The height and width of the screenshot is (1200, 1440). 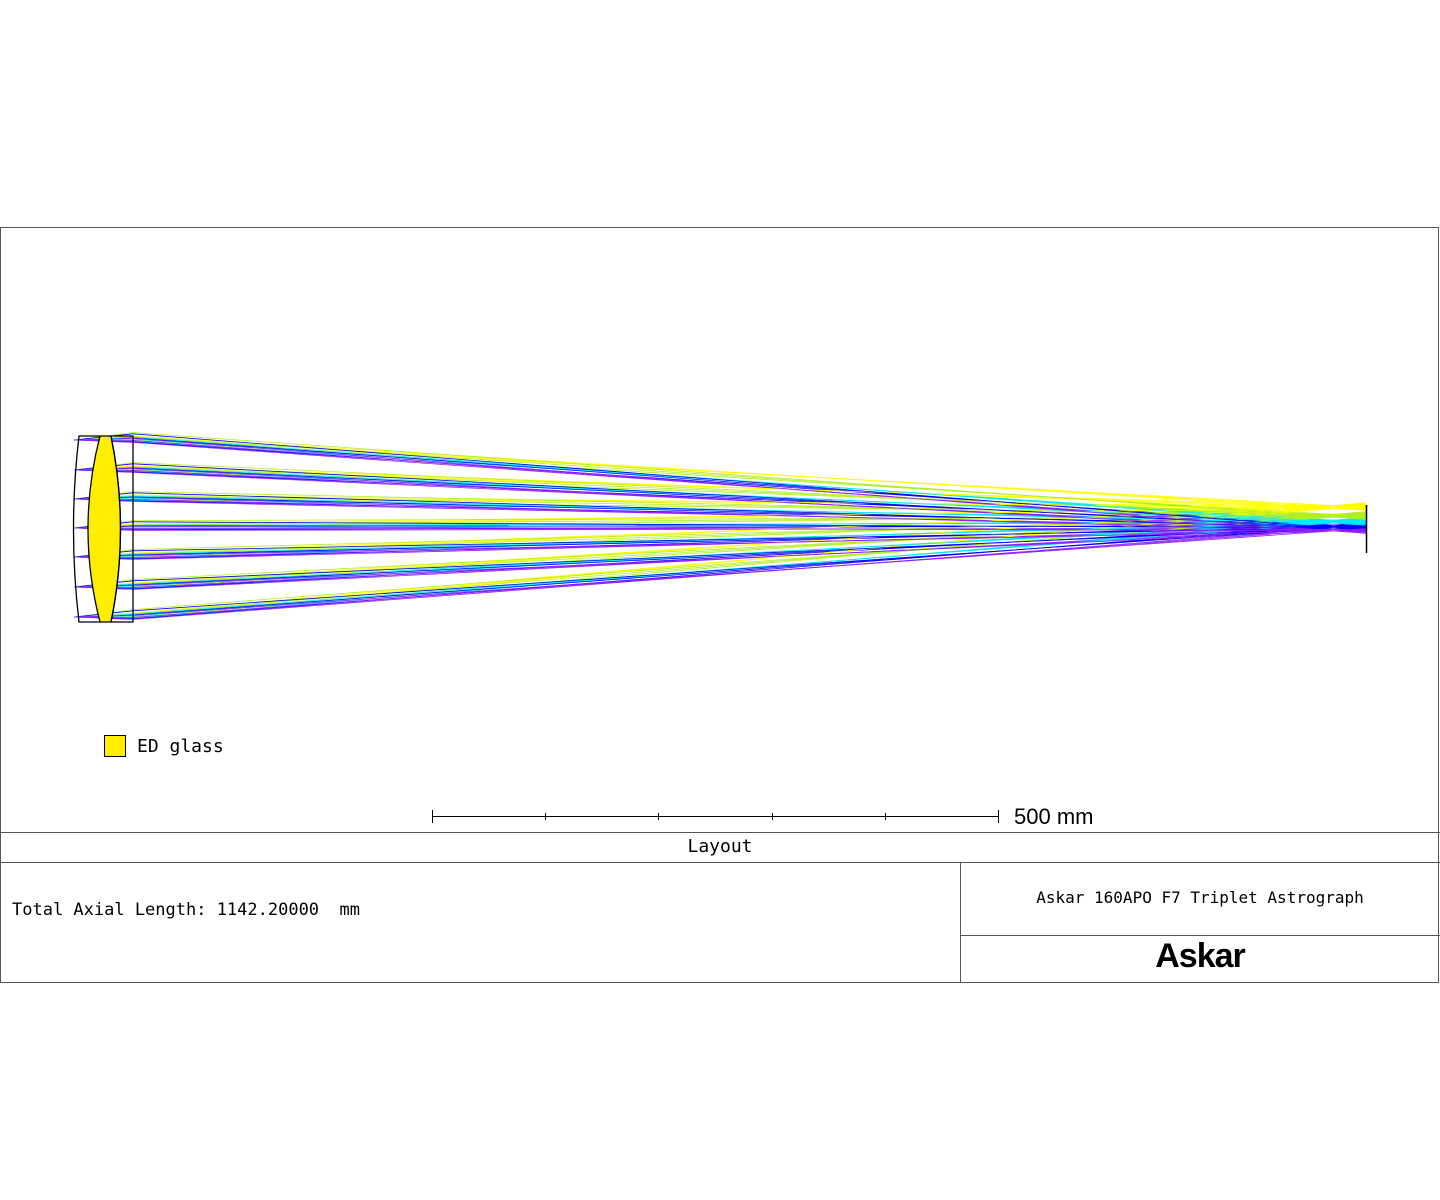 What do you see at coordinates (103, 529) in the screenshot?
I see `lens-group` at bounding box center [103, 529].